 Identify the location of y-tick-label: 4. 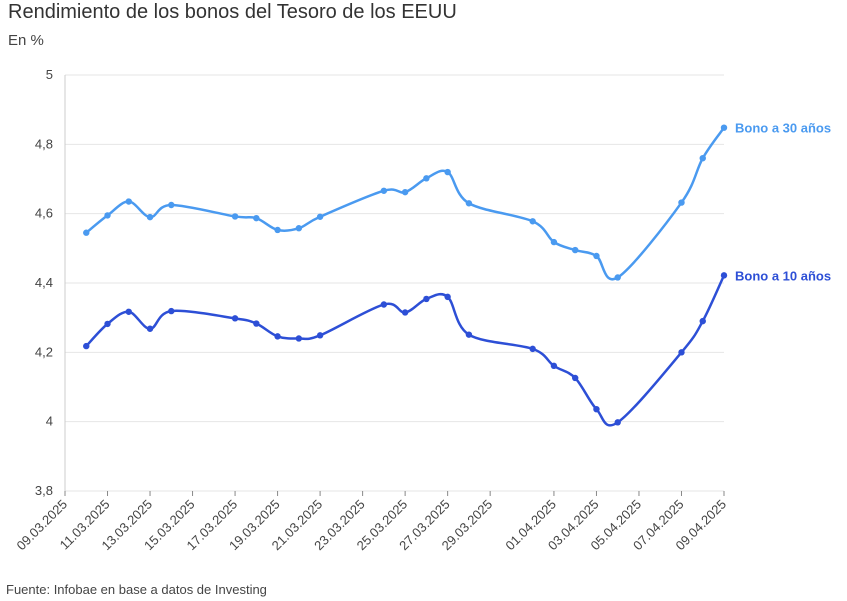
(49, 421).